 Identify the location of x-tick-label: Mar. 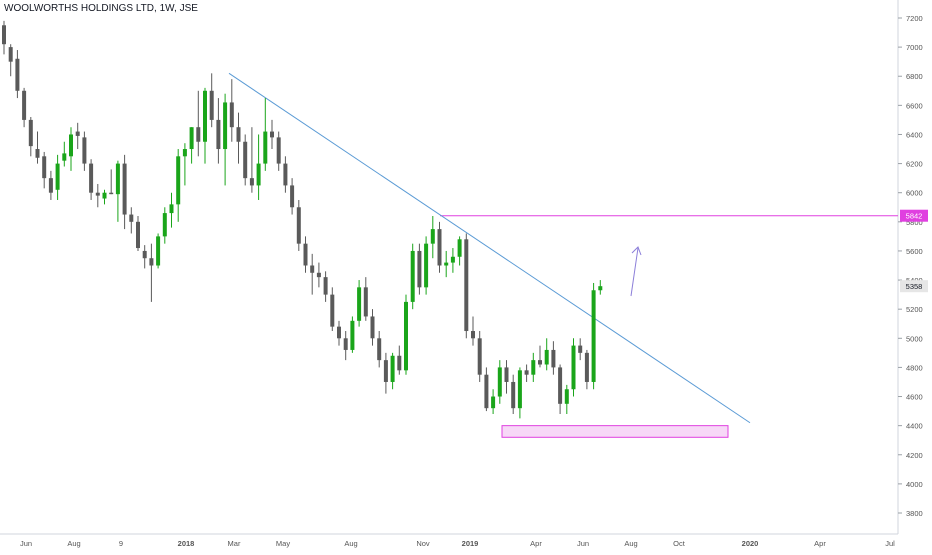
(234, 543).